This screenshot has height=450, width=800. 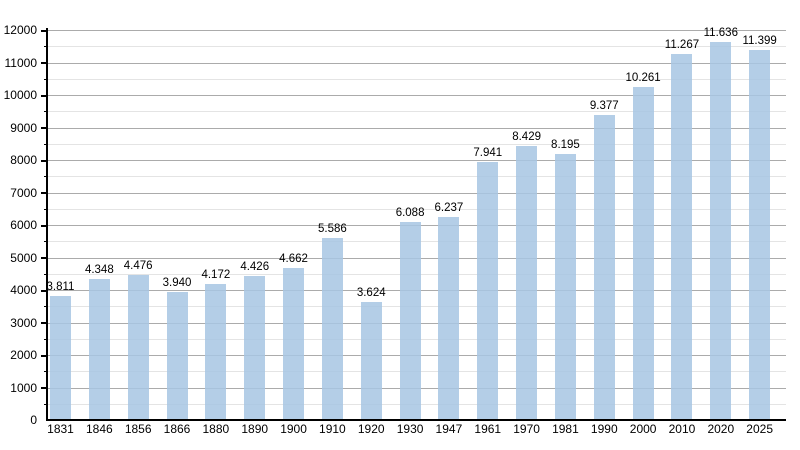 I want to click on bar-value-label: 4.476, so click(x=138, y=265).